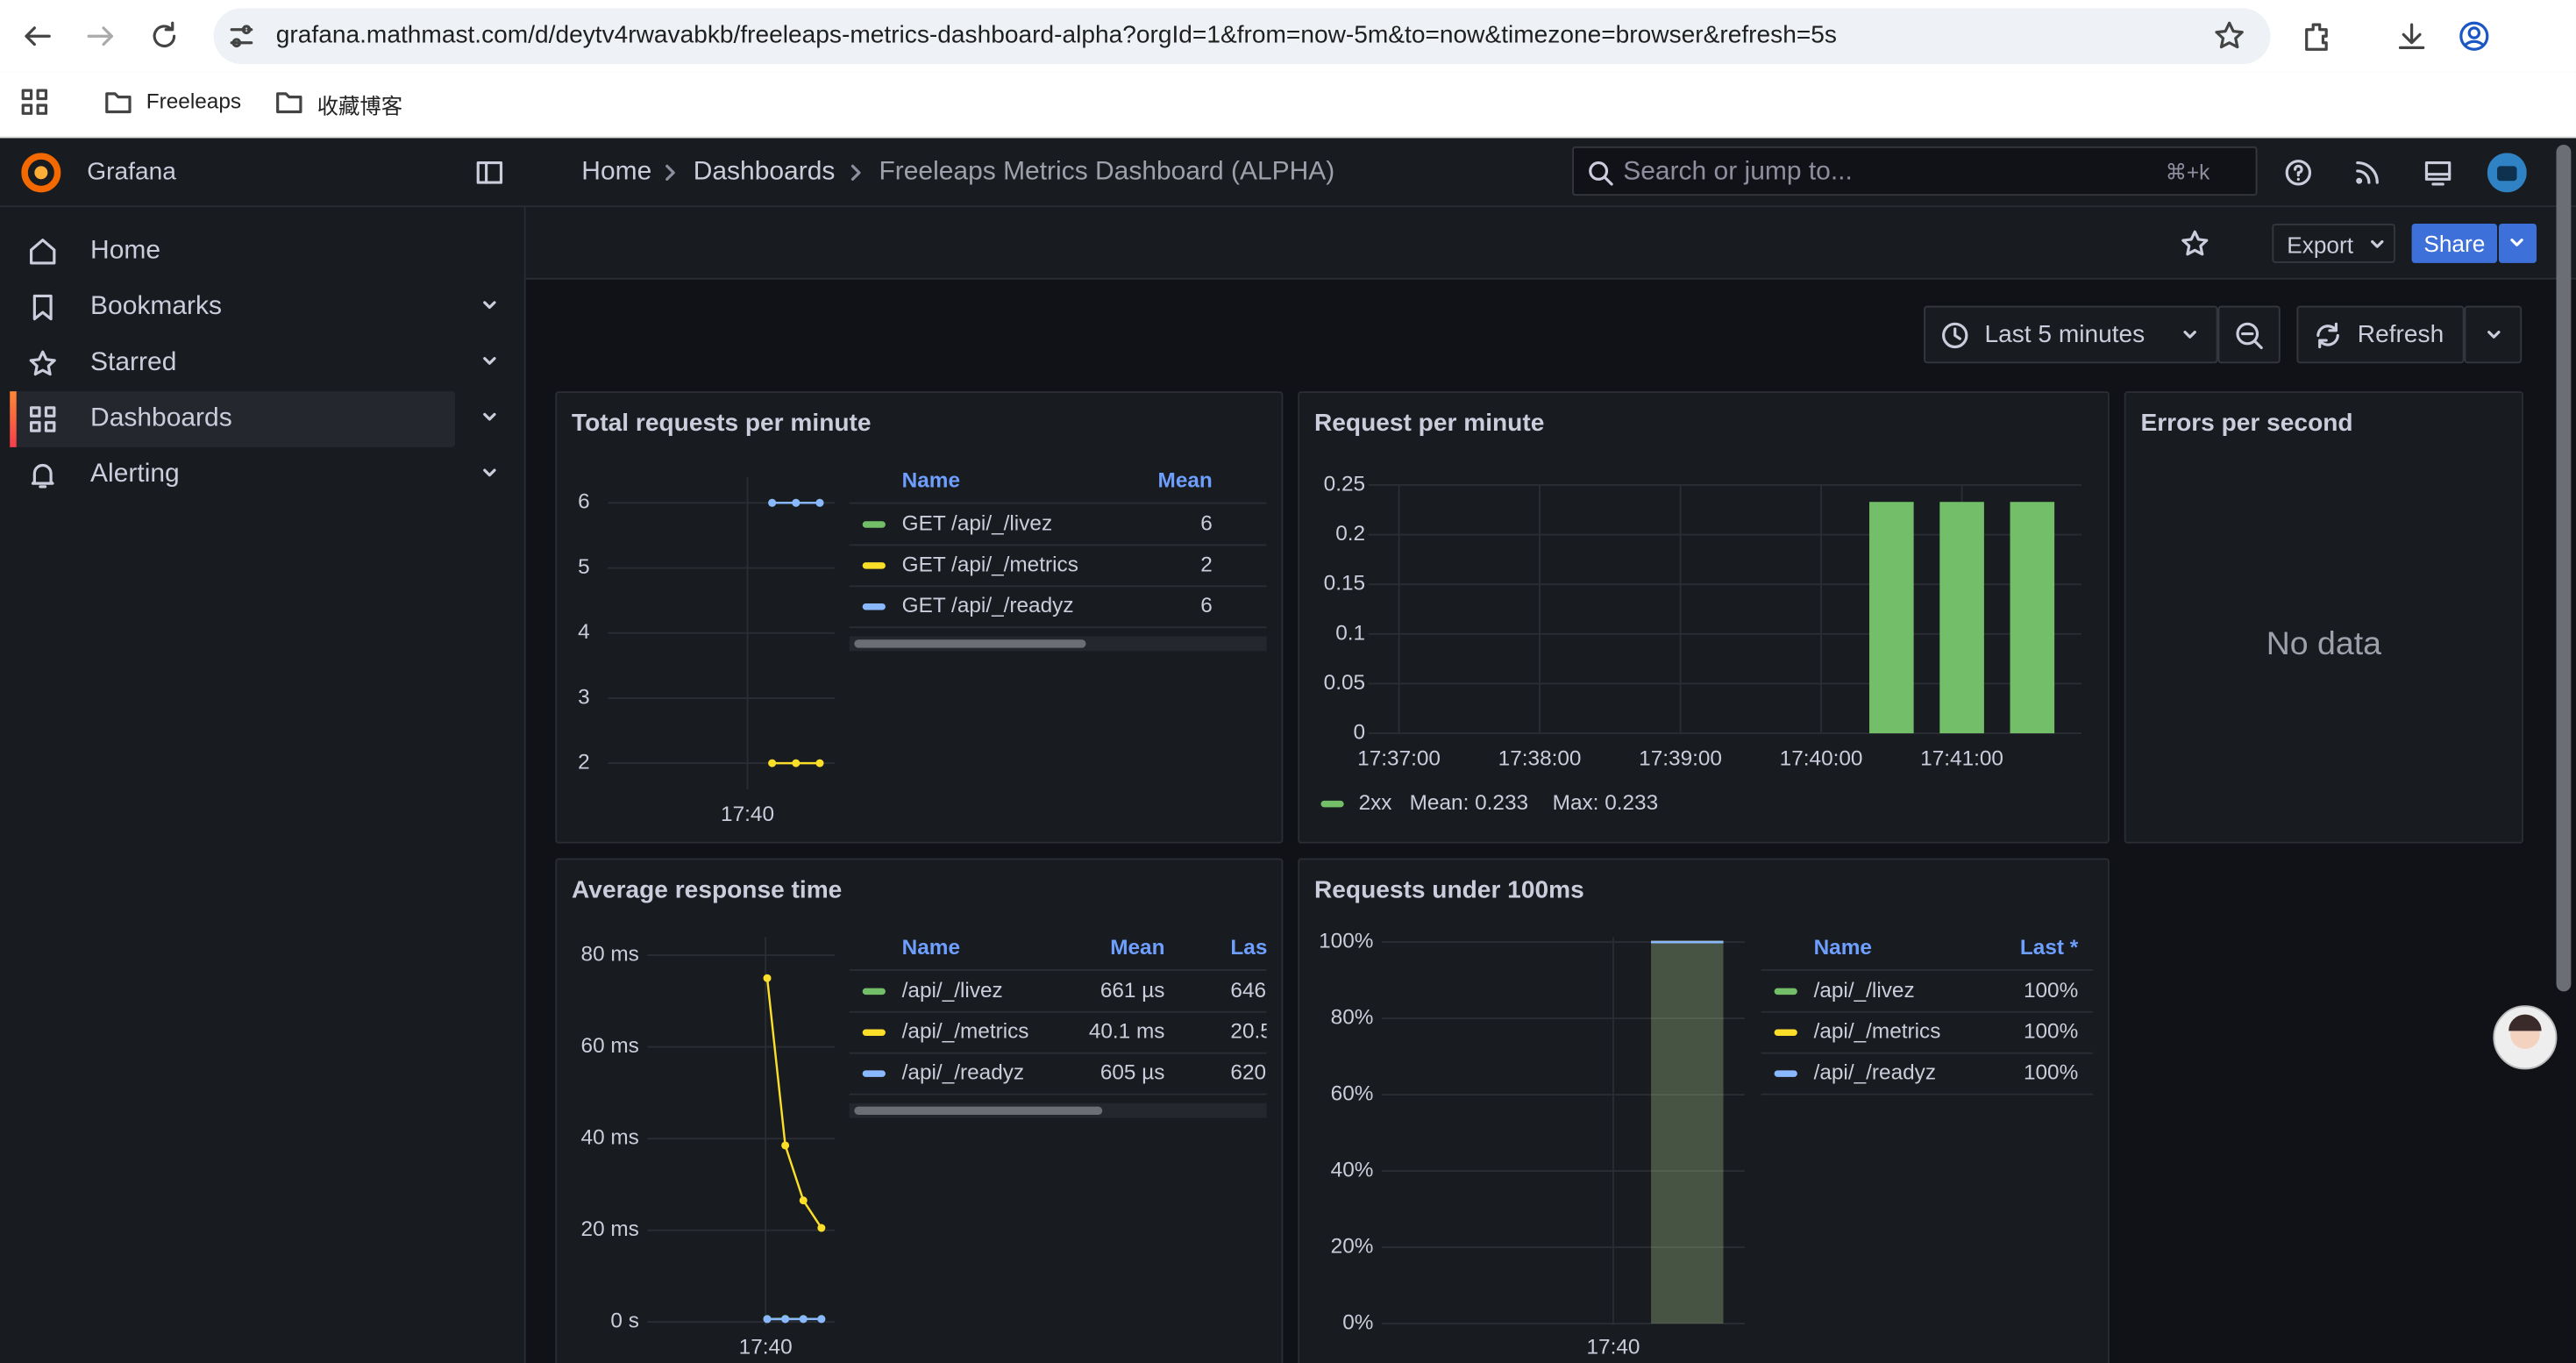  I want to click on export-button: Export, so click(2333, 243).